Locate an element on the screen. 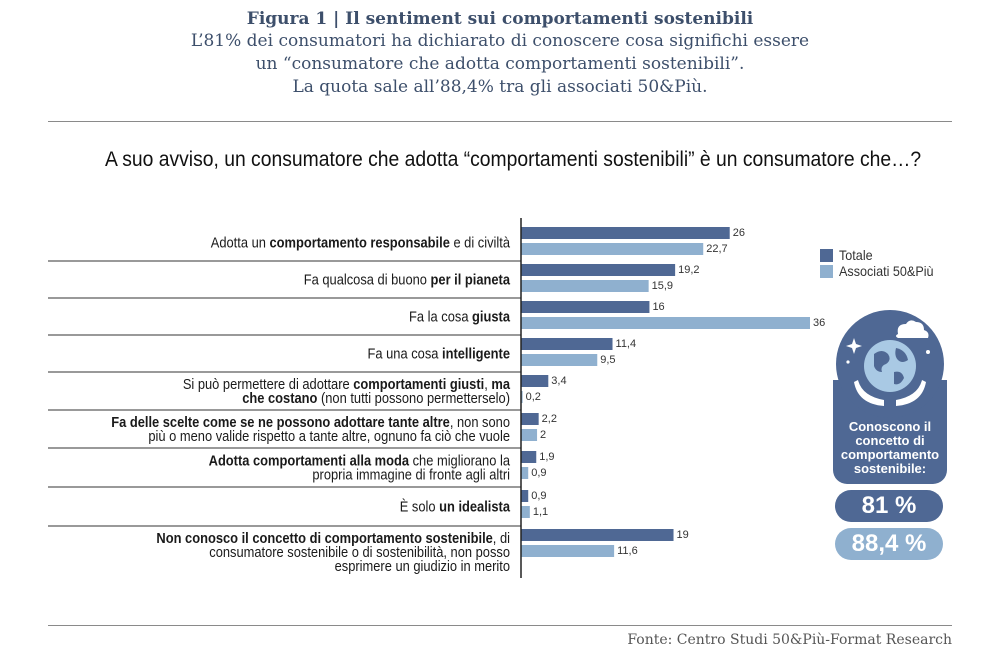  data-label-associati: 11,6 is located at coordinates (627, 551).